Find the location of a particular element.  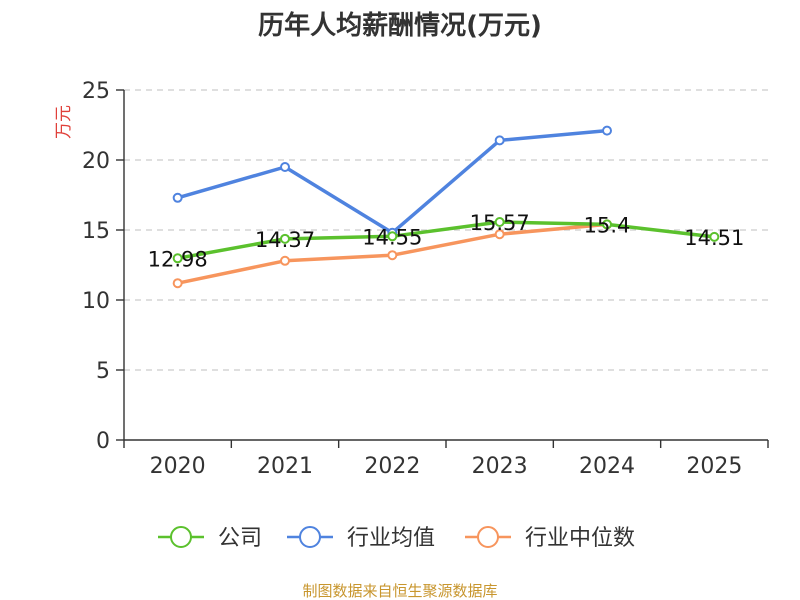

x-tick-label: 2021 is located at coordinates (285, 466).